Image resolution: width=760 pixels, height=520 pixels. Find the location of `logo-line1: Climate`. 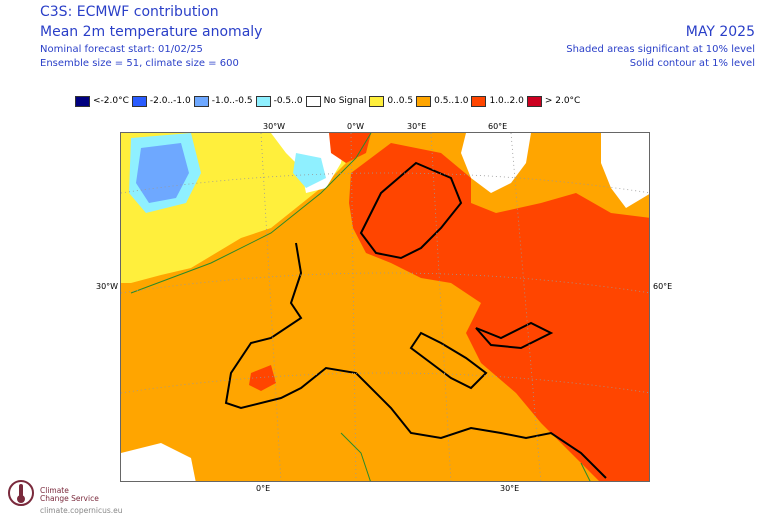

logo-line1: Climate is located at coordinates (54, 490).